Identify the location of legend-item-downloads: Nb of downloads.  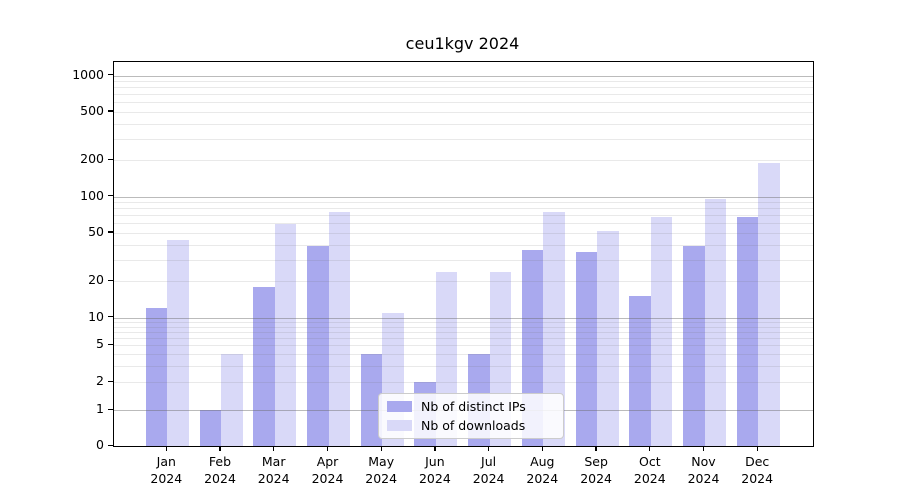
(471, 425).